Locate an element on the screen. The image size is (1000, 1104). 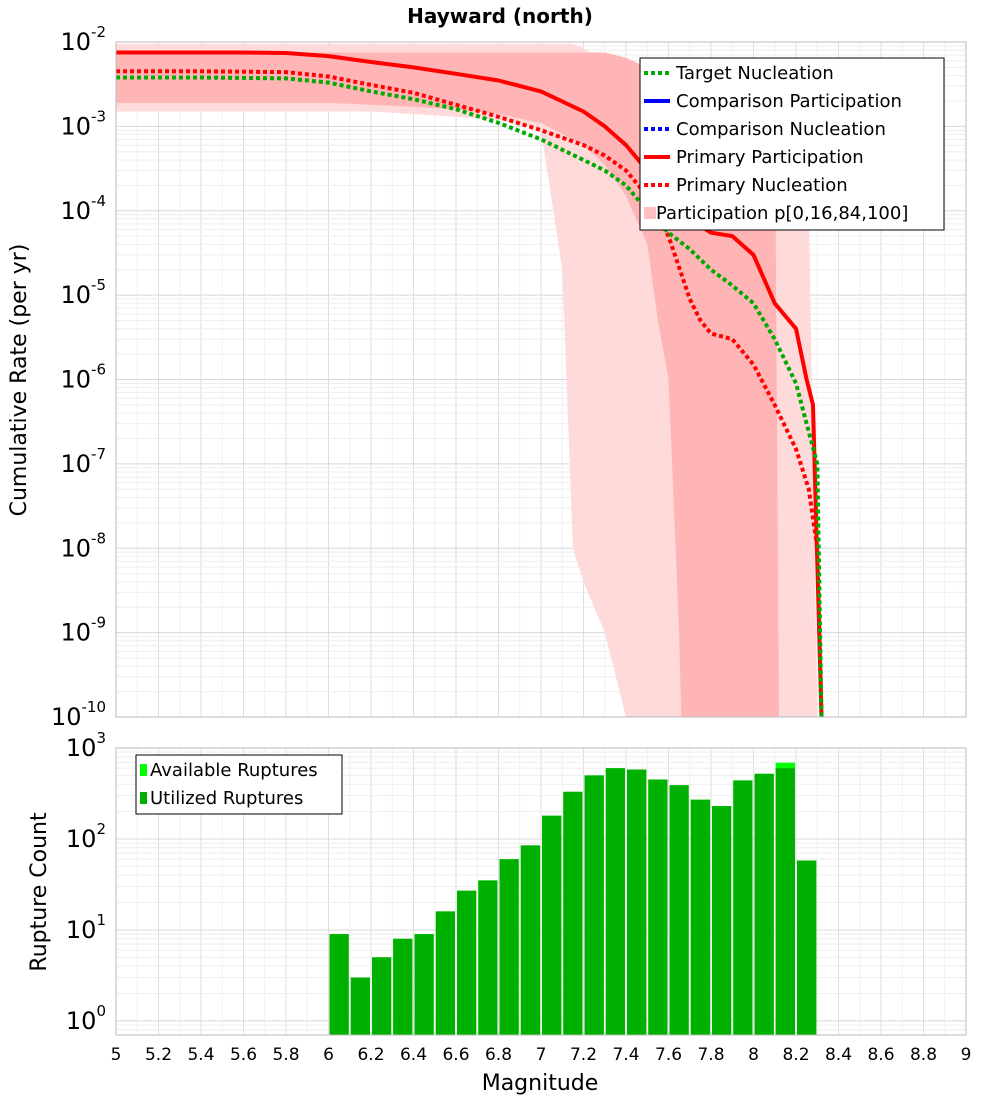
x-tick-label: 6.6 is located at coordinates (455, 1055).